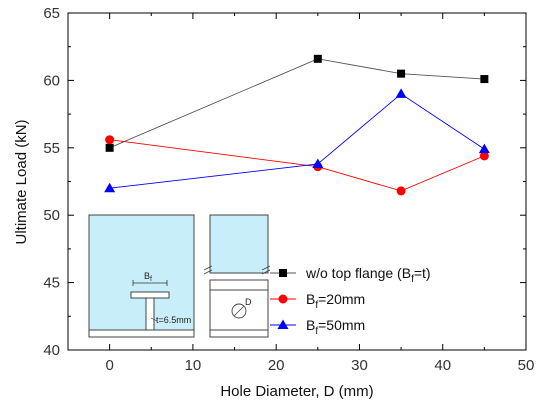 The image size is (548, 405). What do you see at coordinates (148, 277) in the screenshot?
I see `inset-flange-width-label: Bf` at bounding box center [148, 277].